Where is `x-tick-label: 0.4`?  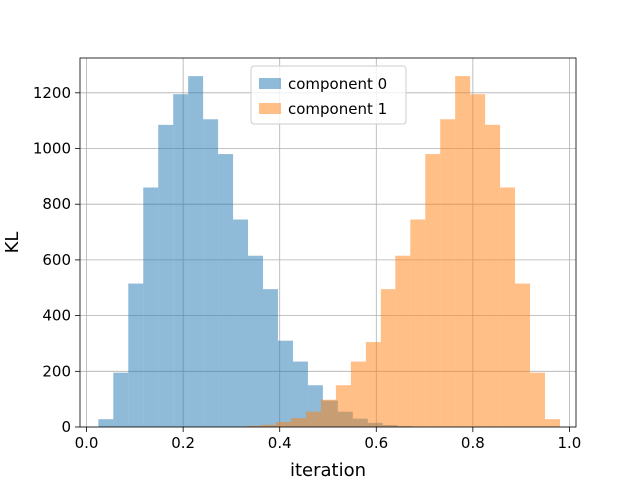 x-tick-label: 0.4 is located at coordinates (280, 443).